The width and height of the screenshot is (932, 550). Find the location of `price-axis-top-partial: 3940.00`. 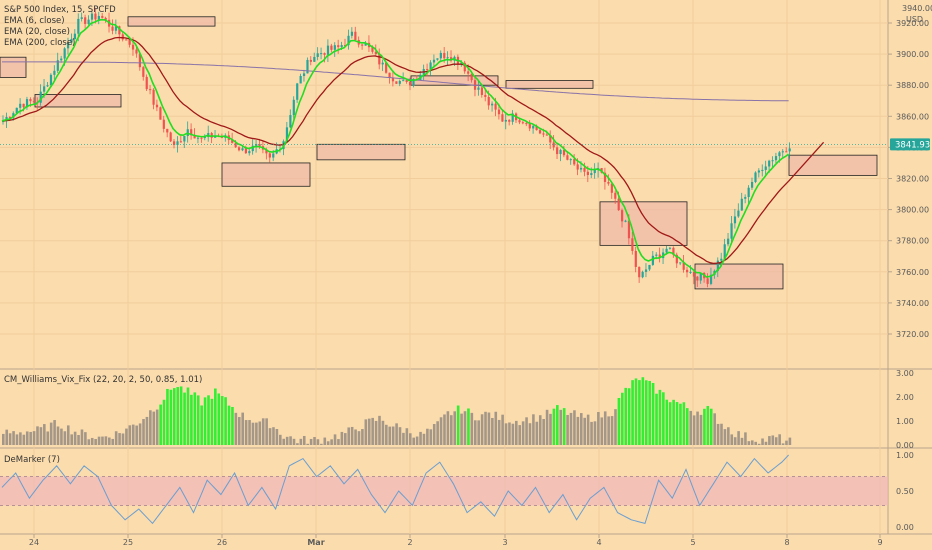

price-axis-top-partial: 3940.00 is located at coordinates (917, 8).